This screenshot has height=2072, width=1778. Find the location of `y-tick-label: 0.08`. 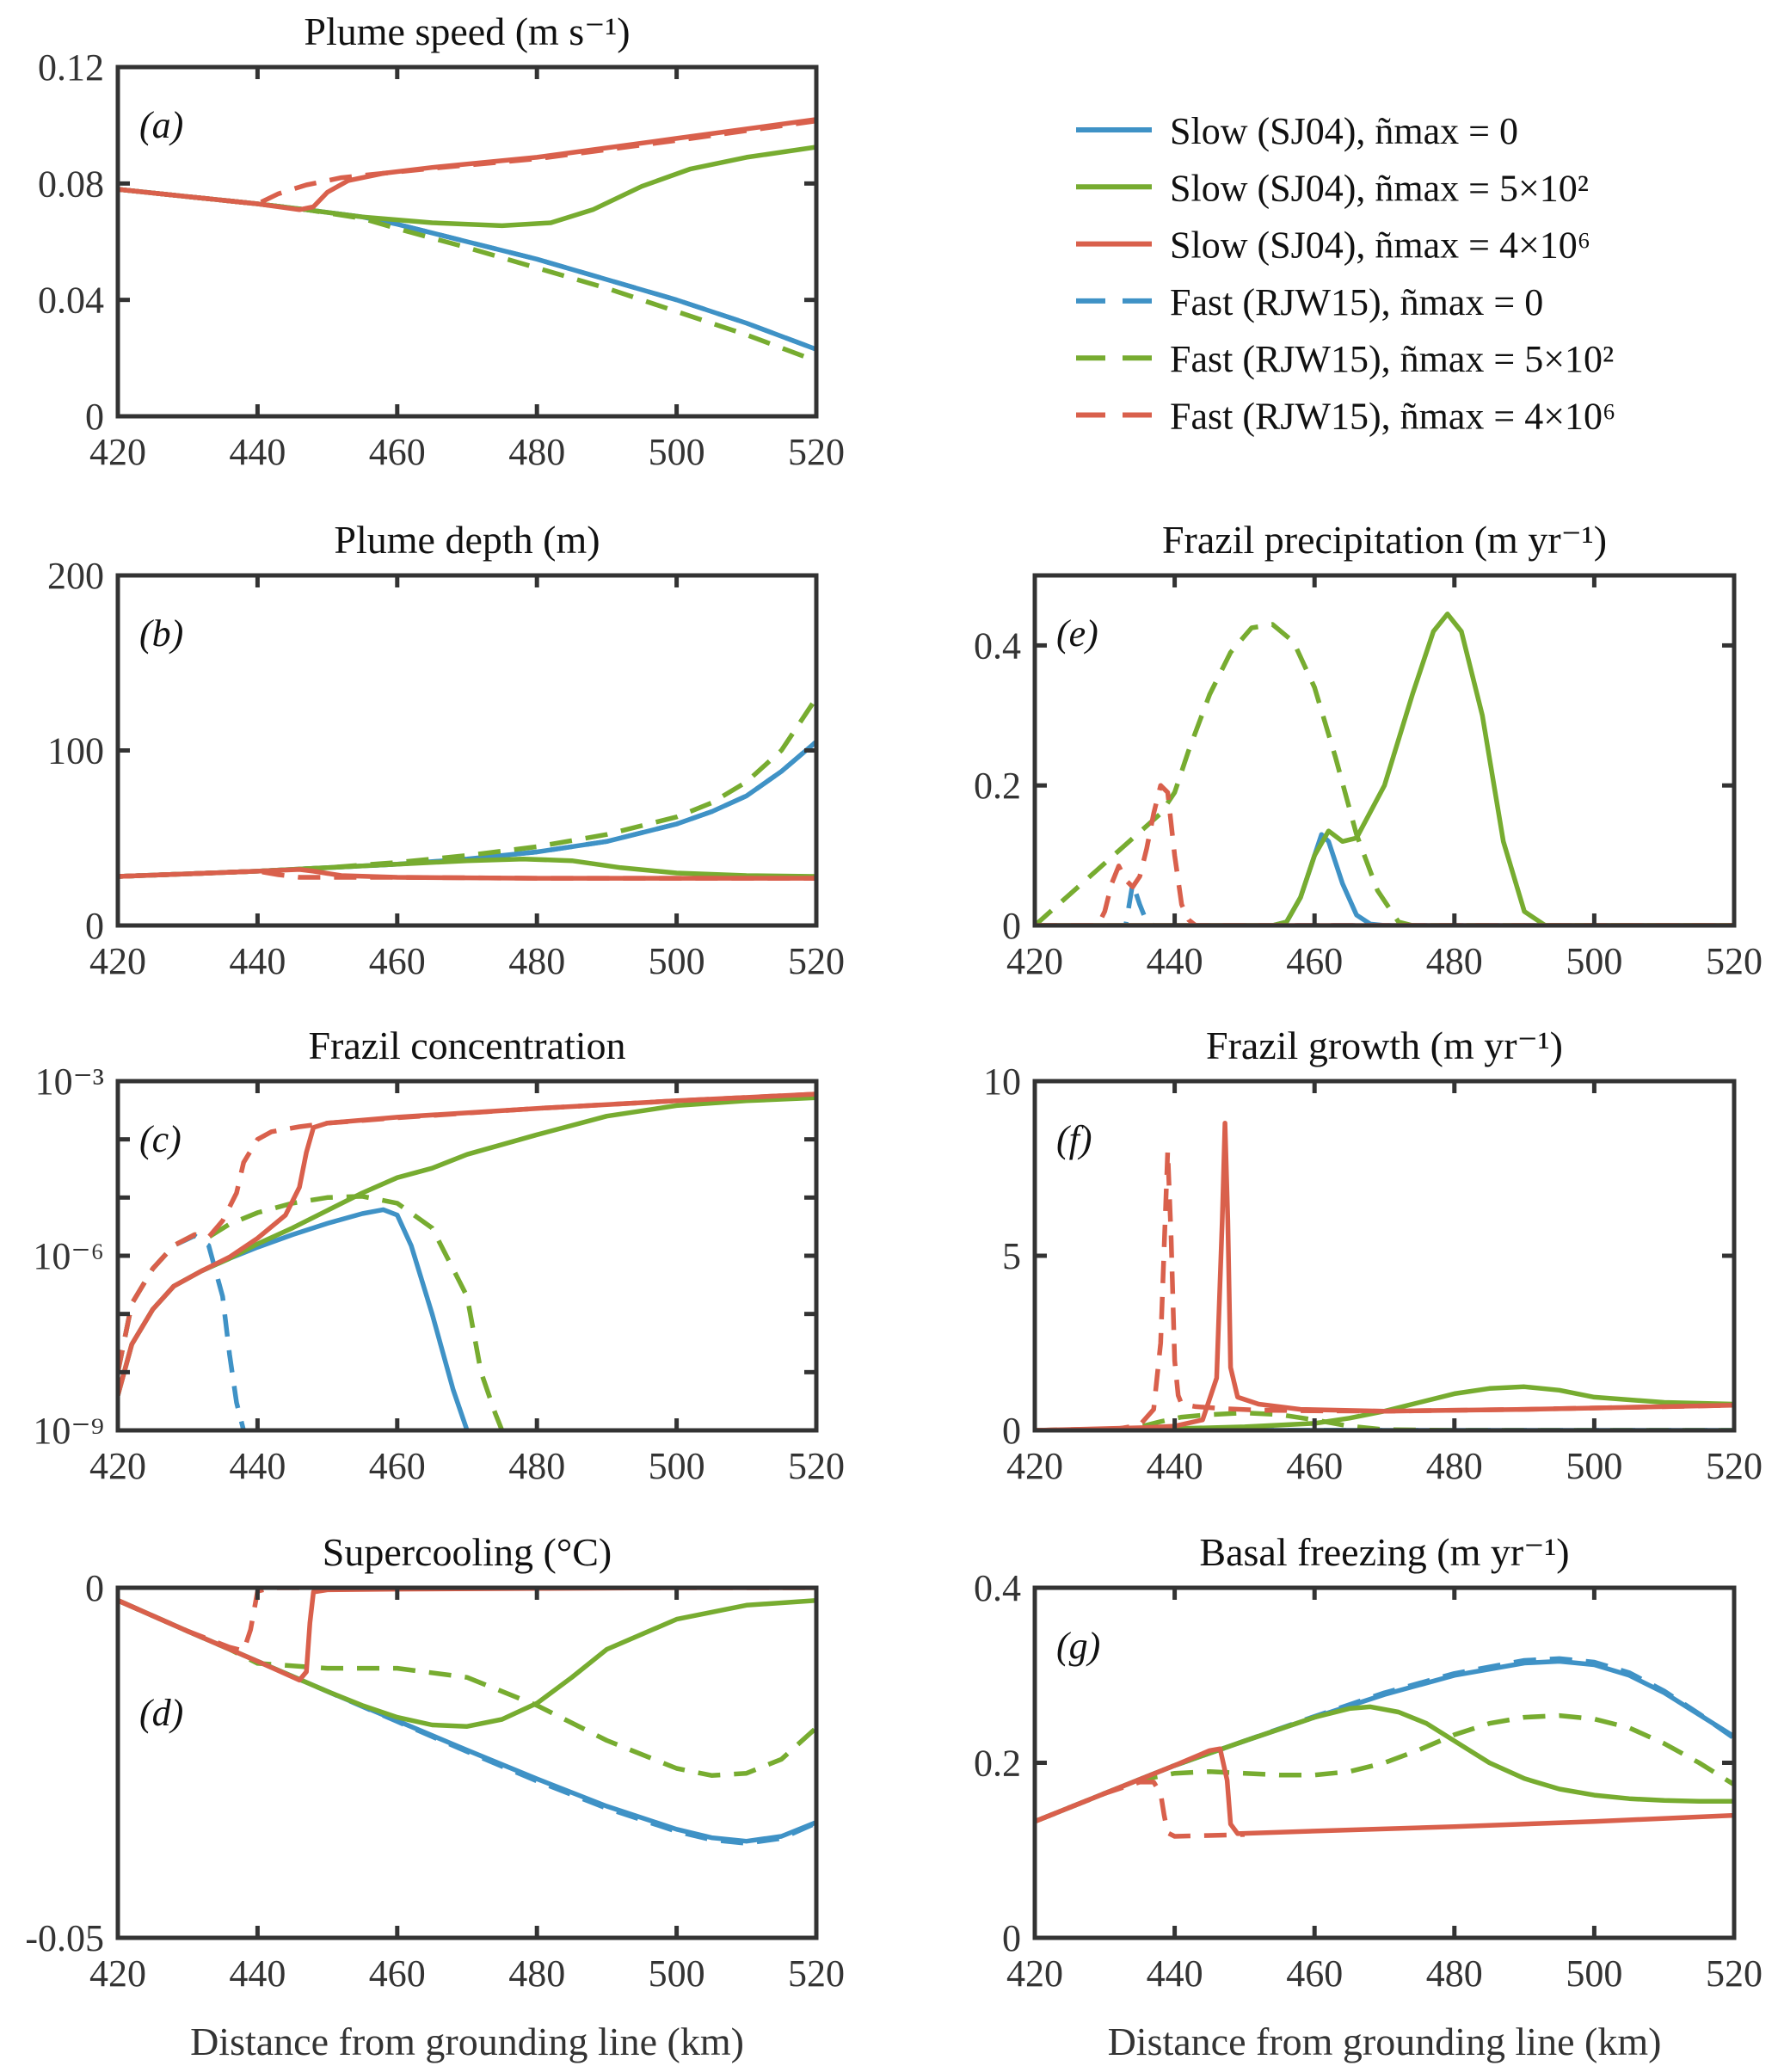

y-tick-label: 0.08 is located at coordinates (71, 184).